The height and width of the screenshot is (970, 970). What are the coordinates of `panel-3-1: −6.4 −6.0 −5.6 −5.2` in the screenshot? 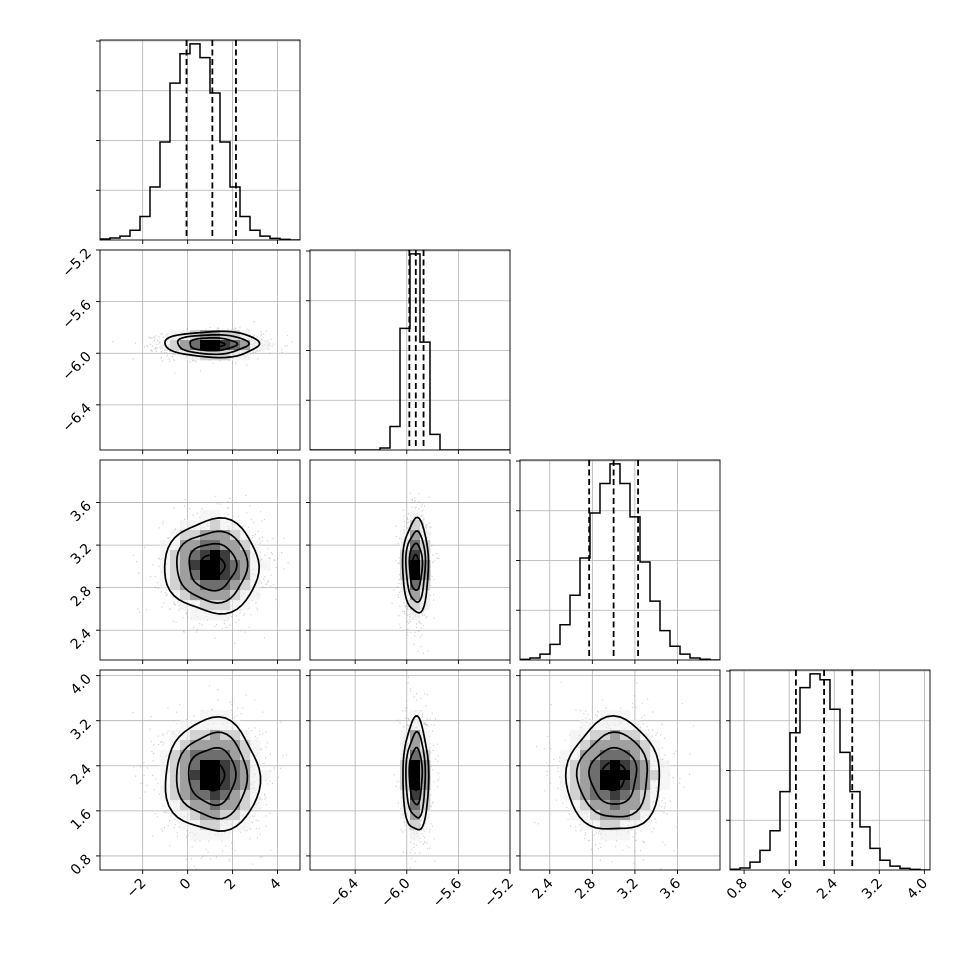 It's located at (411, 790).